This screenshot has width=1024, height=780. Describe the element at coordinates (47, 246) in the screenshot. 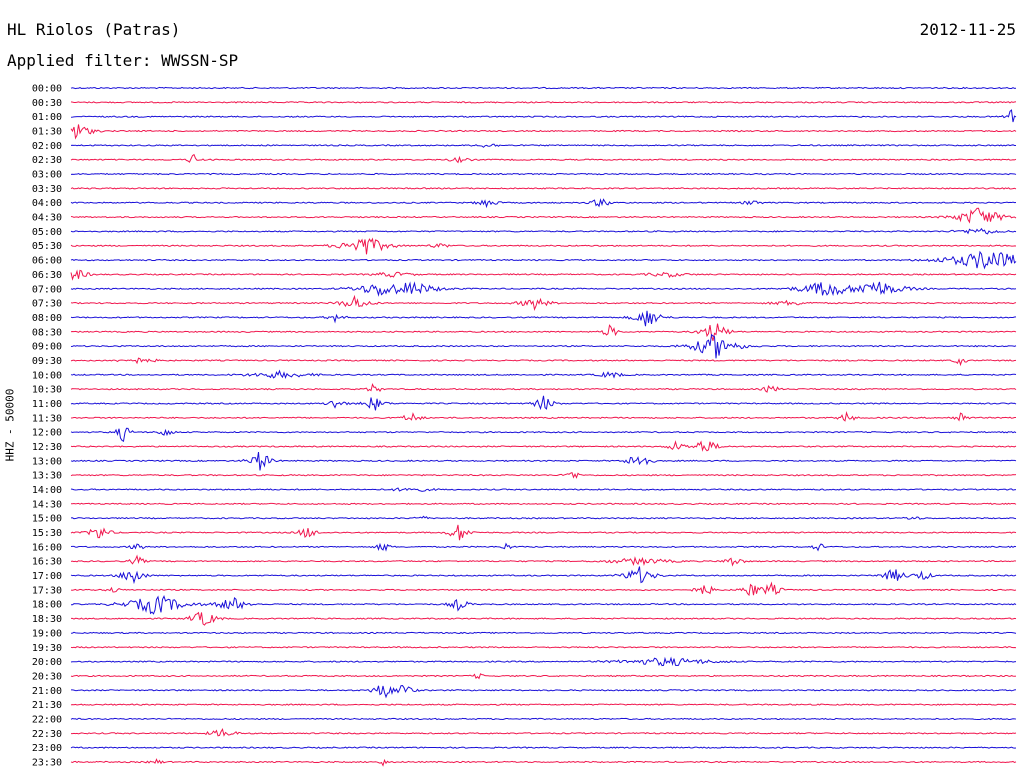

I see `time-tick-label: 05:30` at that location.